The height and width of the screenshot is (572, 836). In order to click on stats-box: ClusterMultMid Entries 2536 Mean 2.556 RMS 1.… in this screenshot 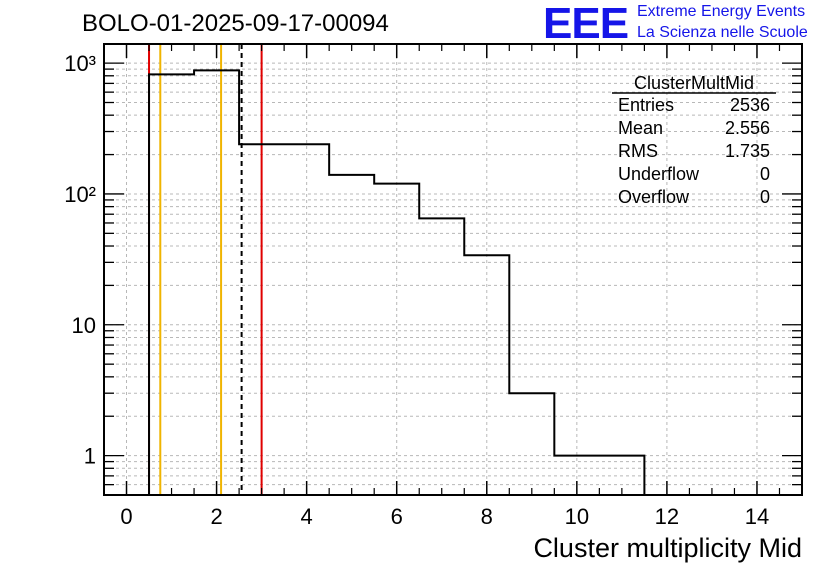, I will do `click(694, 140)`.